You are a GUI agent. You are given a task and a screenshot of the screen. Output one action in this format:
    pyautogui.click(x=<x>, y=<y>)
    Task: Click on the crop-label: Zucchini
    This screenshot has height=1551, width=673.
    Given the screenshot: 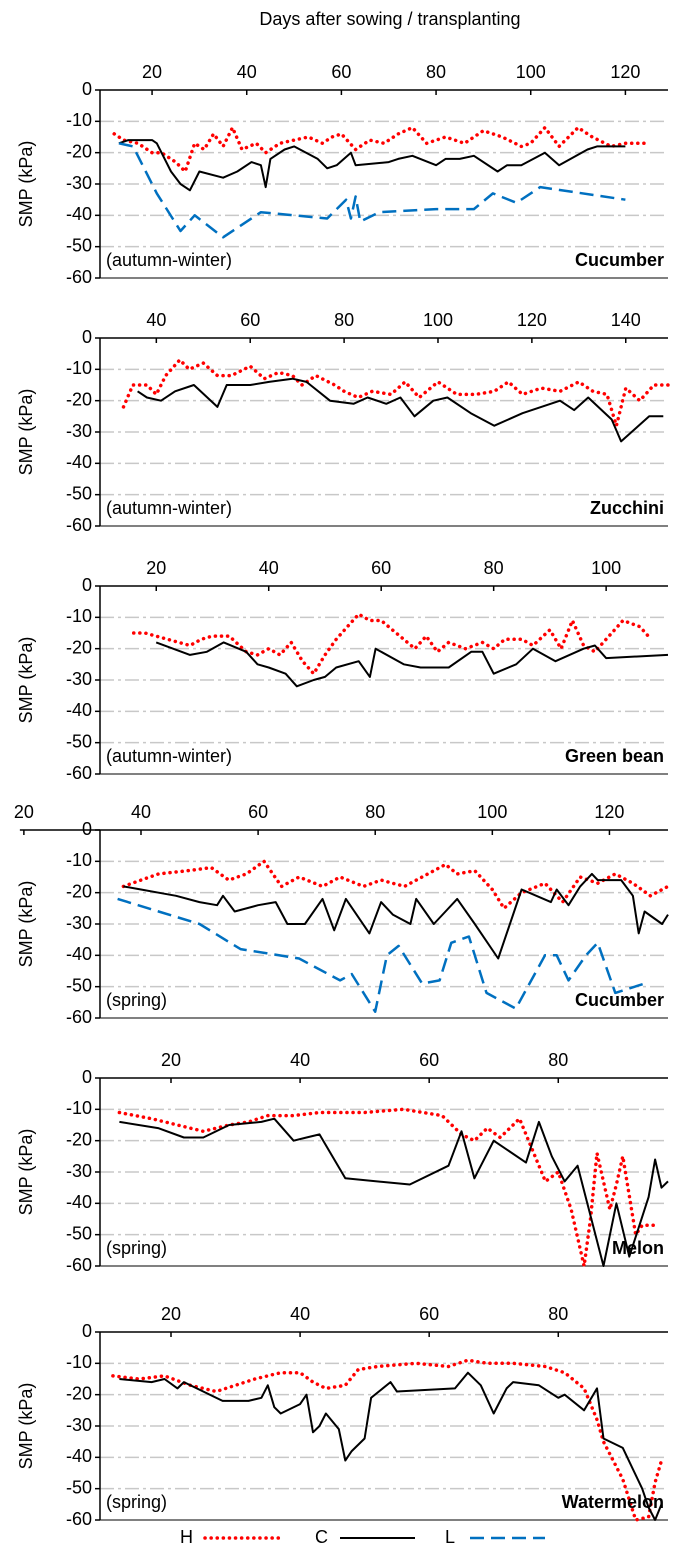 What is the action you would take?
    pyautogui.click(x=627, y=508)
    